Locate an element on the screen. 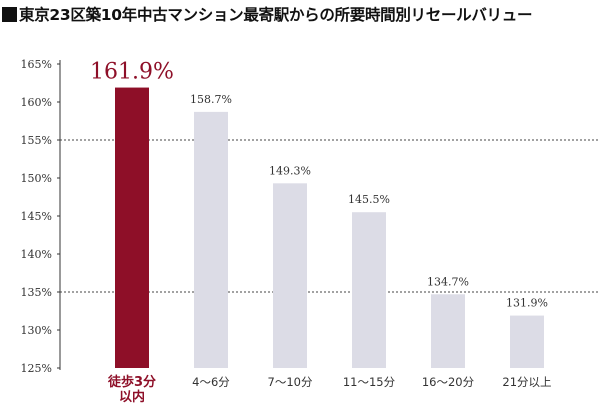 Image resolution: width=607 pixels, height=408 pixels. x-category-label: 7〜10分 is located at coordinates (290, 382).